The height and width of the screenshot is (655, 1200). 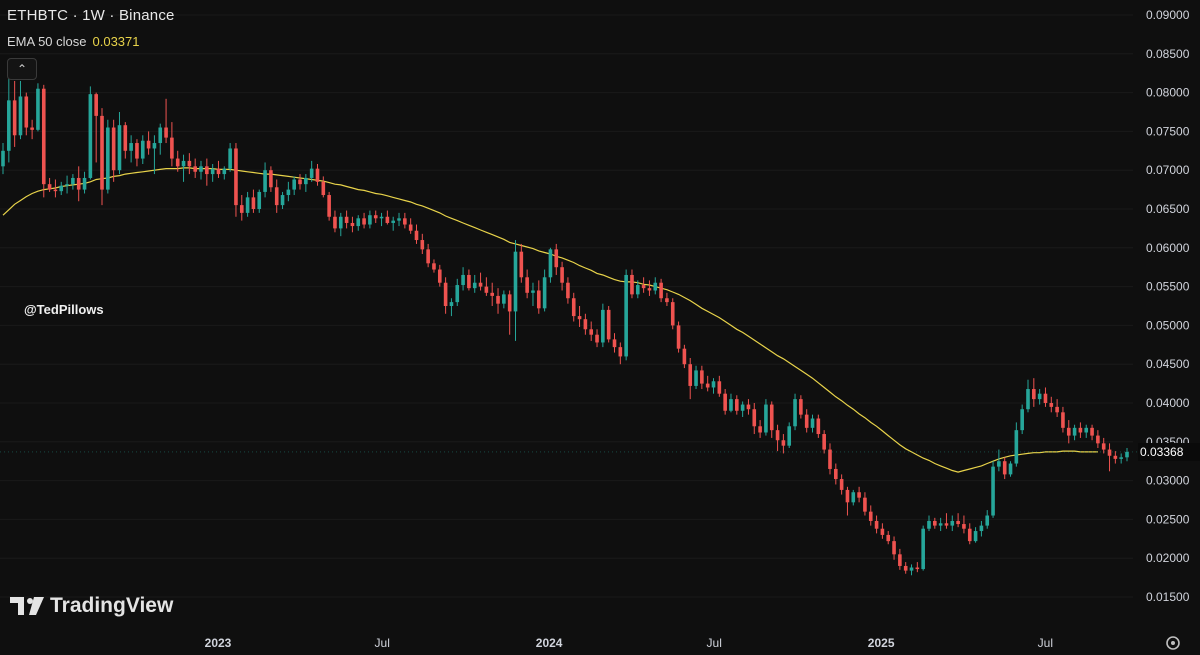 What do you see at coordinates (1168, 481) in the screenshot?
I see `price-tick-label: 0.03000` at bounding box center [1168, 481].